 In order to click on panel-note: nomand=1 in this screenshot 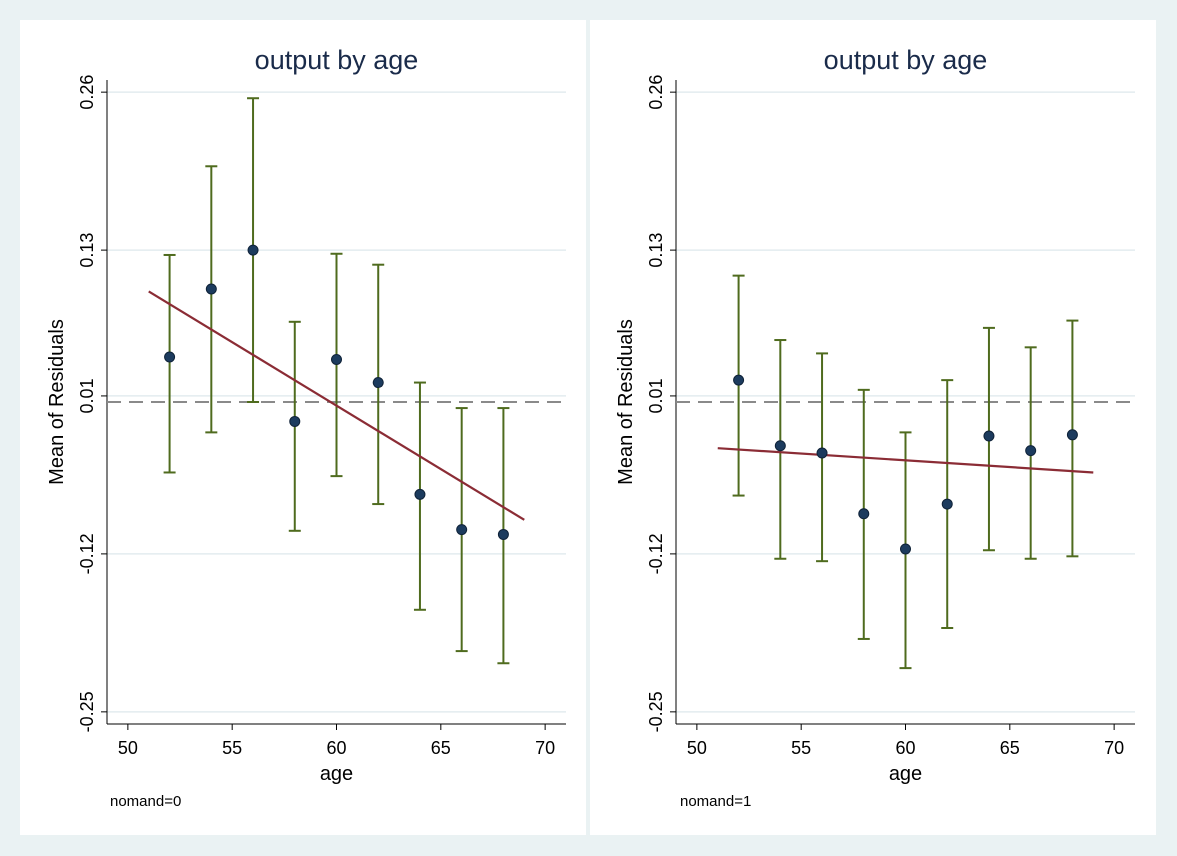, I will do `click(715, 801)`.